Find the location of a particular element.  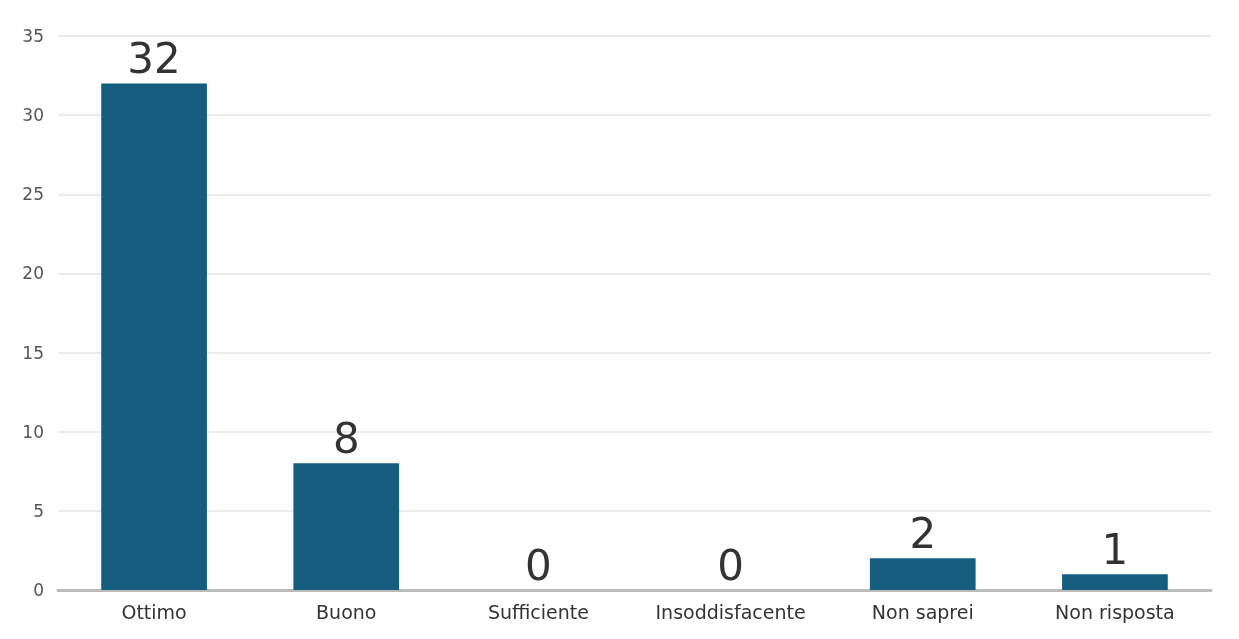

y-tick-label: 15 is located at coordinates (33, 352).